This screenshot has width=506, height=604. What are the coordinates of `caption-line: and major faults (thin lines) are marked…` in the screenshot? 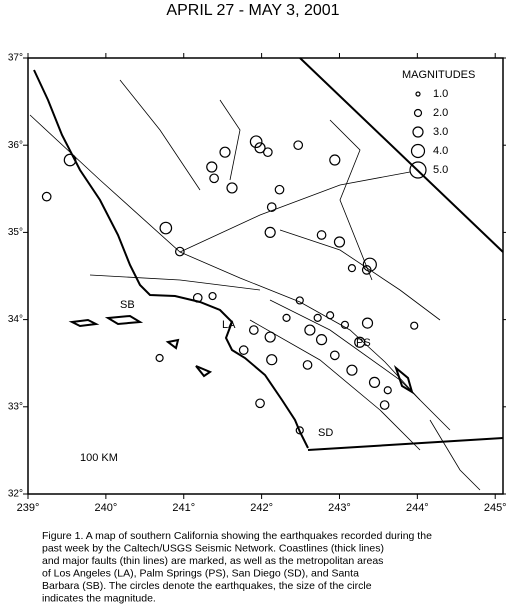 It's located at (212, 561).